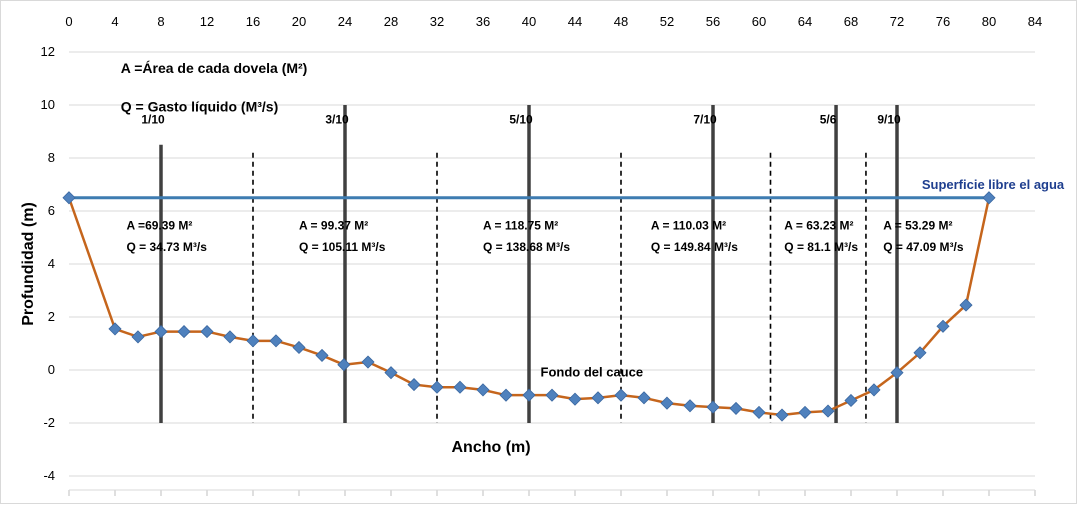 The height and width of the screenshot is (505, 1077). What do you see at coordinates (333, 226) in the screenshot?
I see `segment-area-label: A = 99.37 M²` at bounding box center [333, 226].